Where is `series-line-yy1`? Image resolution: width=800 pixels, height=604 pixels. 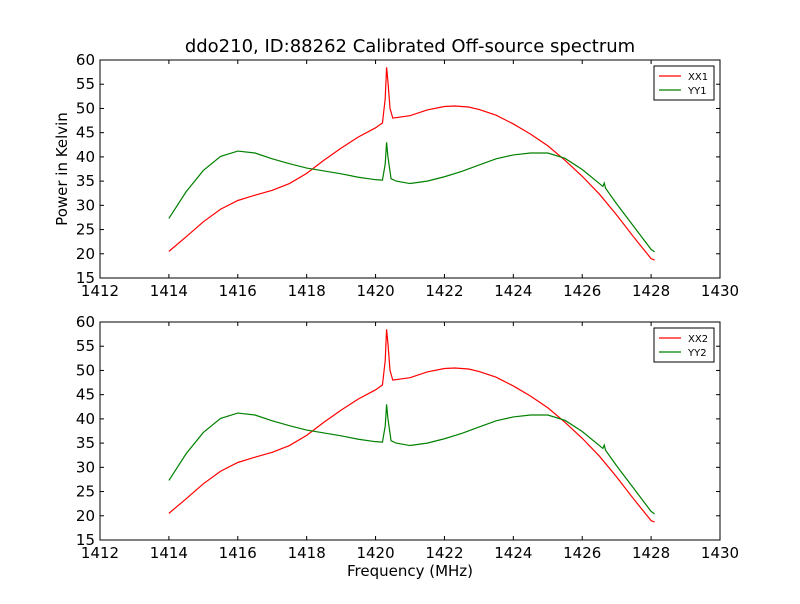
series-line-yy1 is located at coordinates (411, 197).